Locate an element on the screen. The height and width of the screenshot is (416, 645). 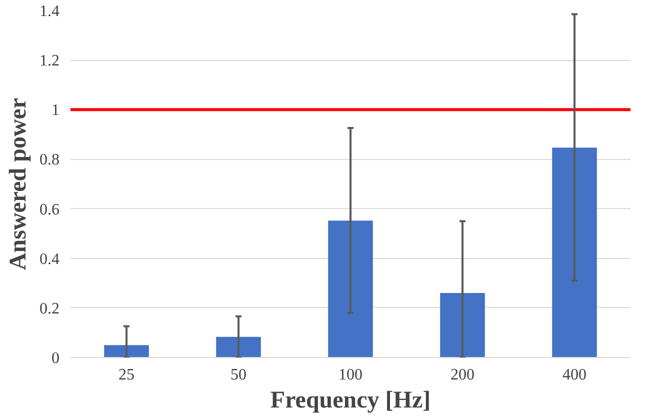
x-tick-label: 25 is located at coordinates (126, 375).